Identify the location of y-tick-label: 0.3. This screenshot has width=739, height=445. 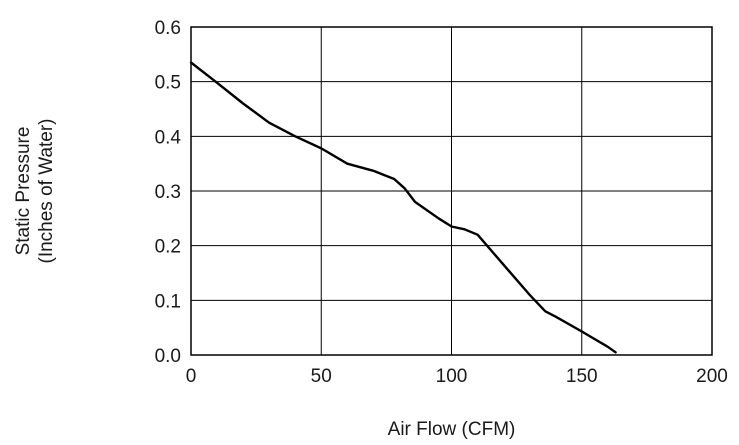
(168, 192).